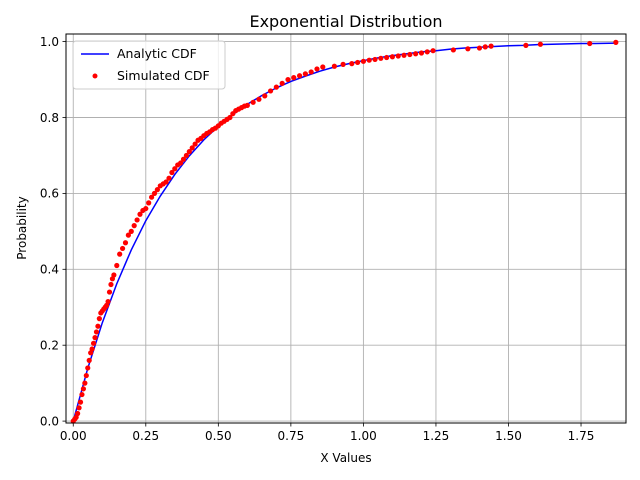 The image size is (640, 480). I want to click on legend-analytic-label: Analytic CDF, so click(157, 53).